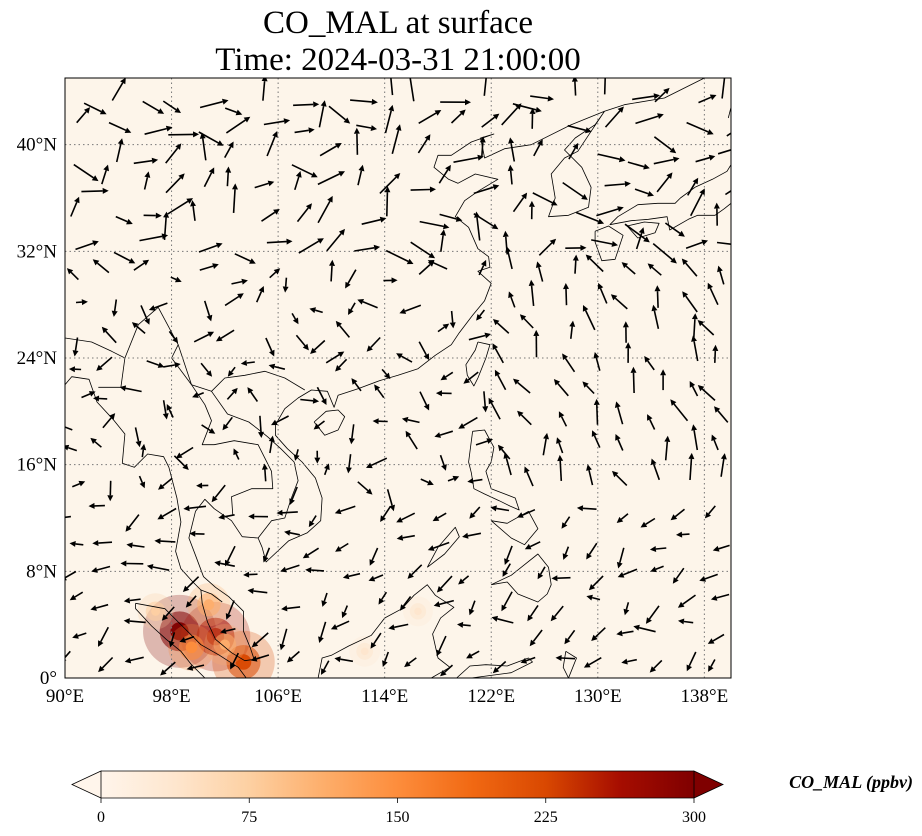 This screenshot has height=836, width=922. Describe the element at coordinates (418, 611) in the screenshot. I see `co-hotspot` at that location.